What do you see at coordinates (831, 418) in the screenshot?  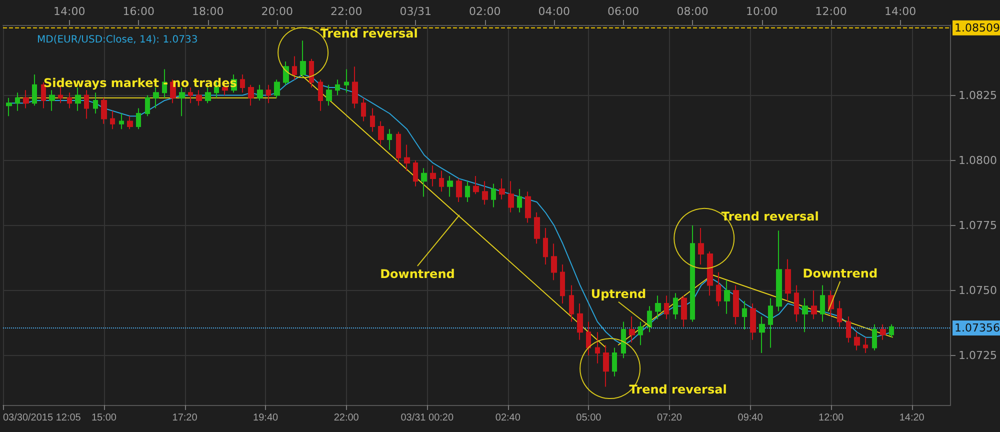 I see `x-tick-label: 12:00` at bounding box center [831, 418].